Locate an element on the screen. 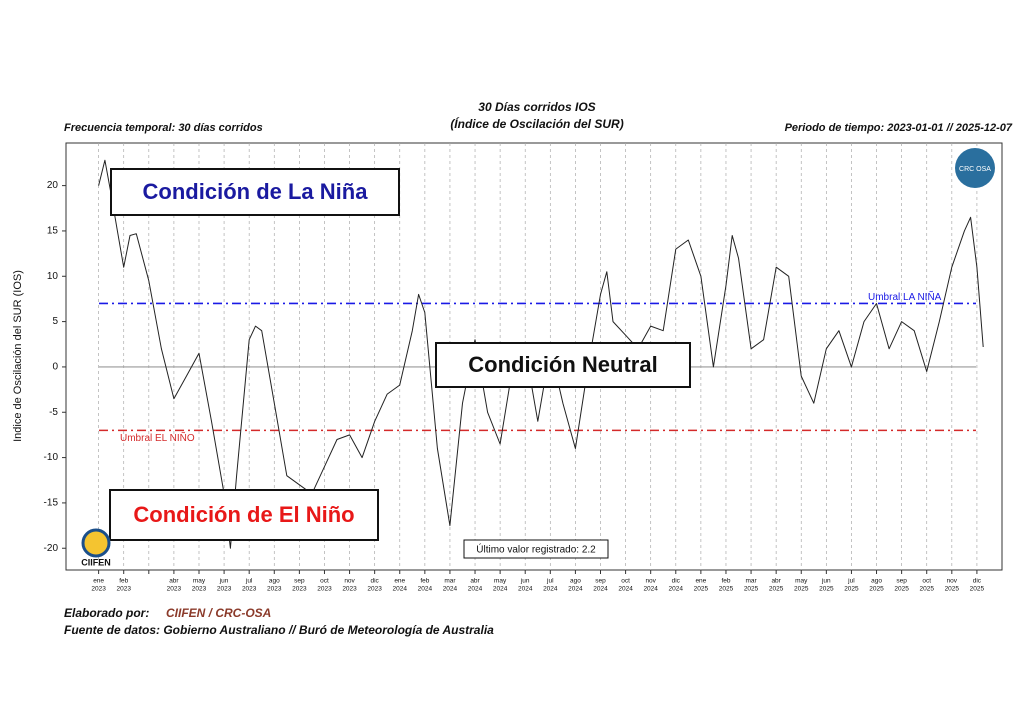 This screenshot has width=1024, height=720. y-tick-label: -15 is located at coordinates (51, 503).